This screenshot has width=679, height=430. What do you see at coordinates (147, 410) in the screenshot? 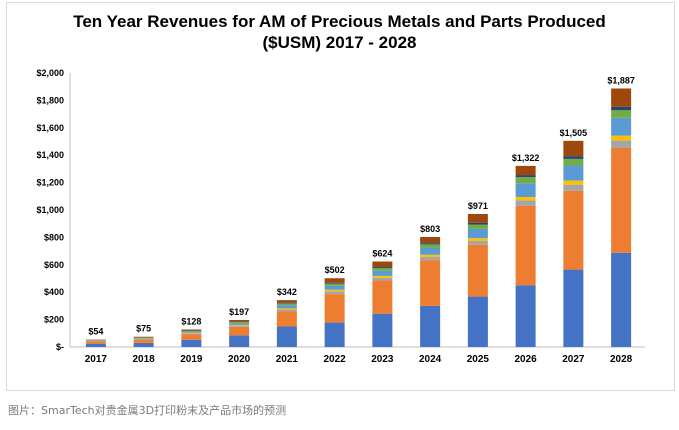
I see `figure-caption: 图片：SmarTech对贵金属3D打印粉末及产品市场的预测` at bounding box center [147, 410].